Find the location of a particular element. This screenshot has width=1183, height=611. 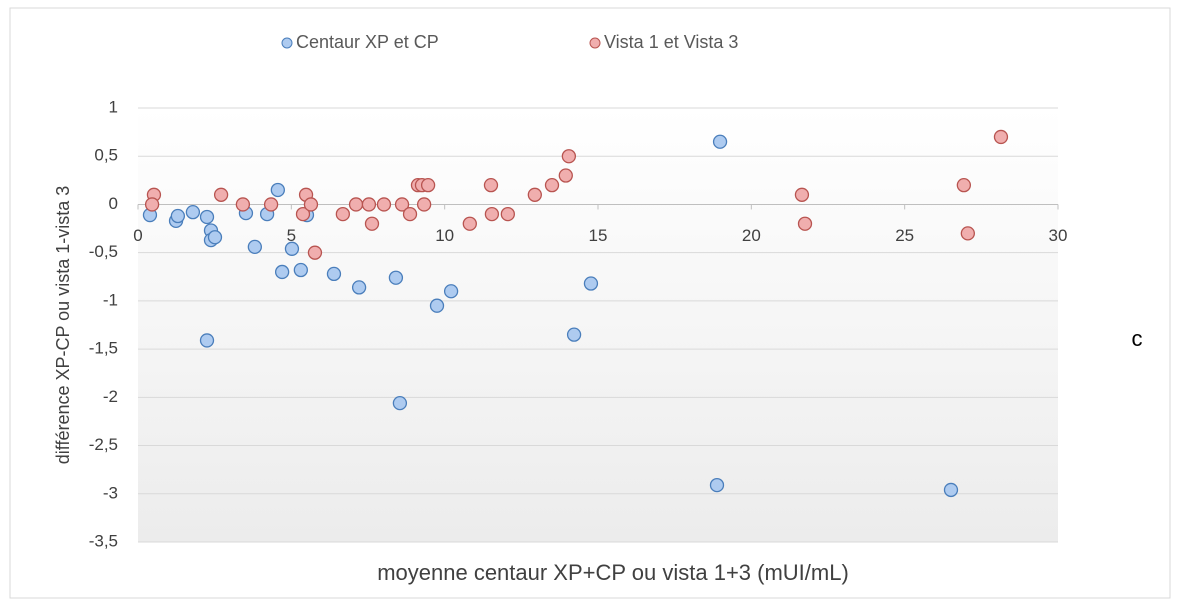

y-tick-label: -1,5 is located at coordinates (103, 348).